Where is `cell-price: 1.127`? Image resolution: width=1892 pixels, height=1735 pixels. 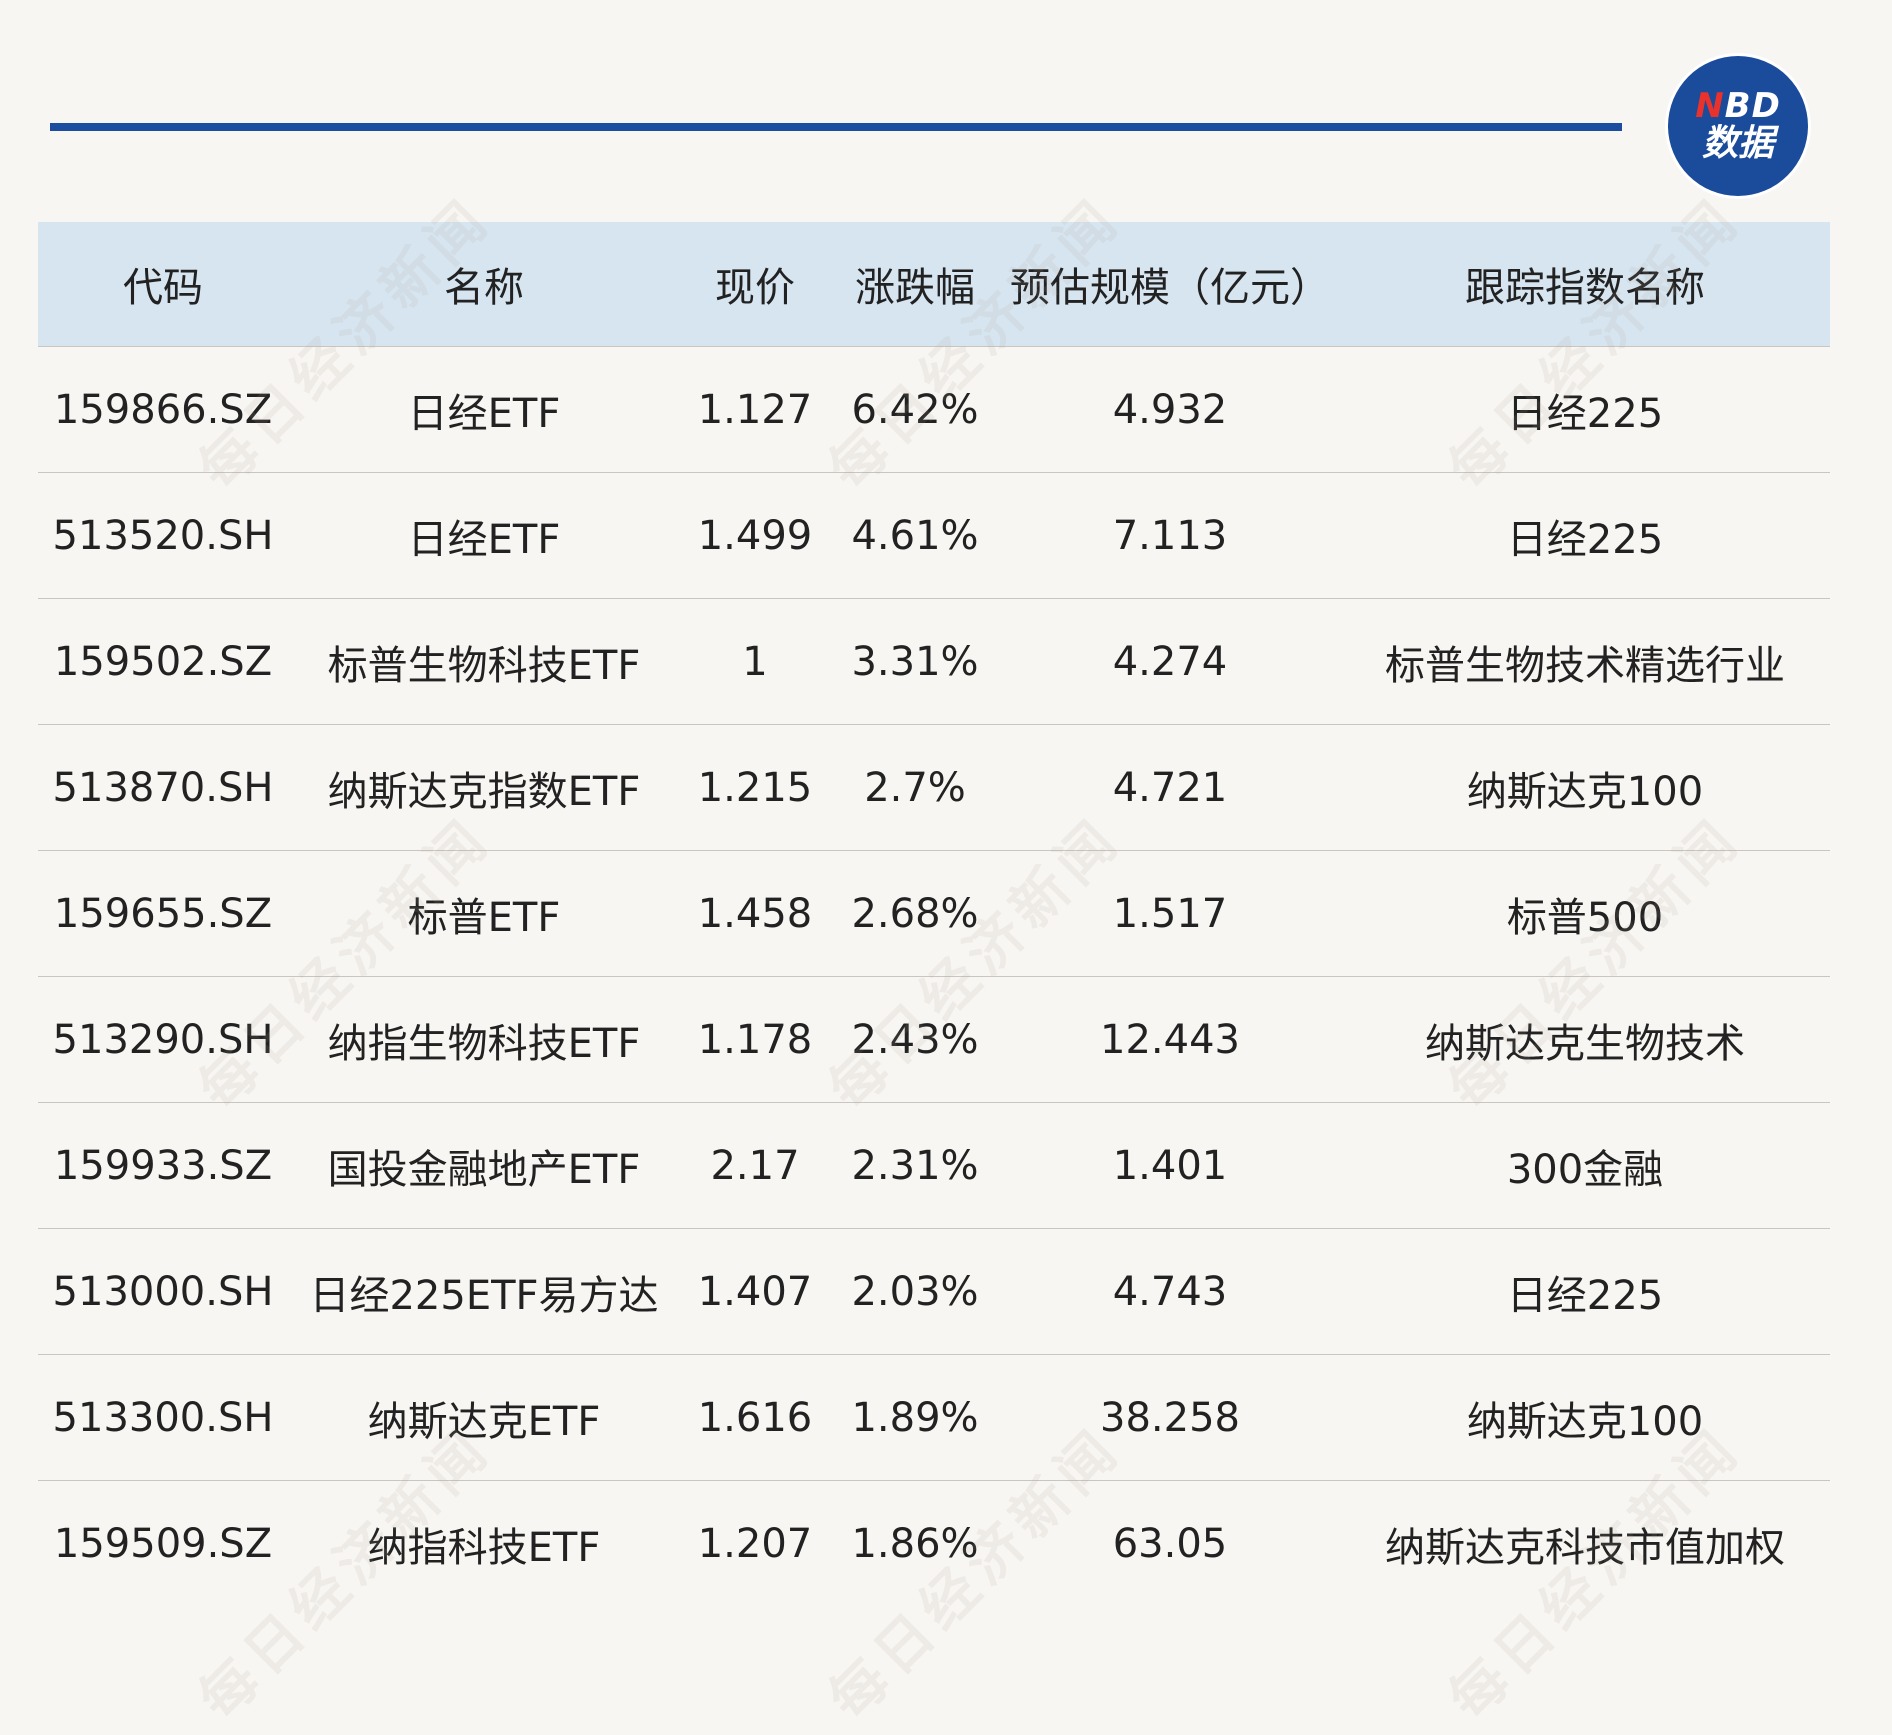 cell-price: 1.127 is located at coordinates (755, 409).